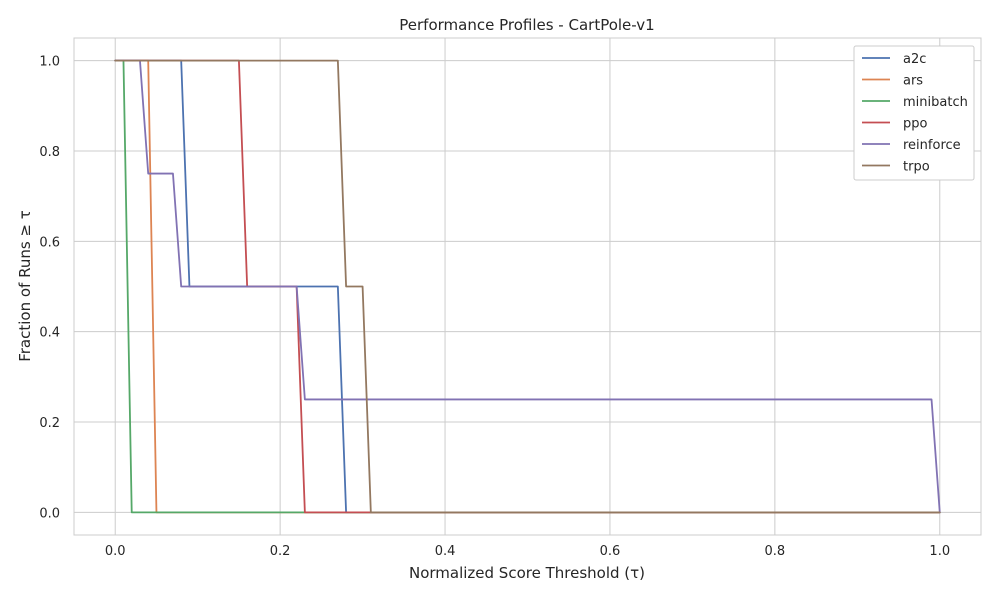  What do you see at coordinates (49, 333) in the screenshot?
I see `y-tick-label: 0.4` at bounding box center [49, 333].